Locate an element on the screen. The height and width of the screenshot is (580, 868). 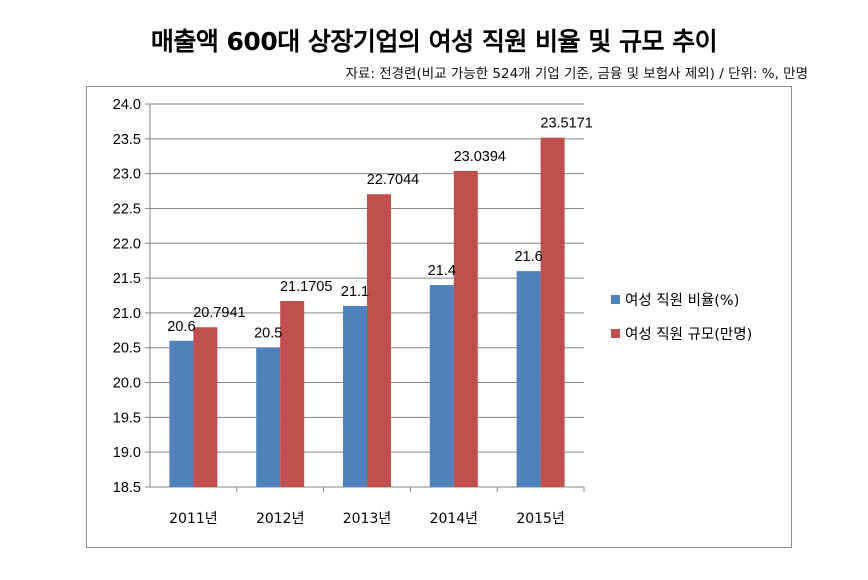
y-tick-label: 19.5 is located at coordinates (127, 418).